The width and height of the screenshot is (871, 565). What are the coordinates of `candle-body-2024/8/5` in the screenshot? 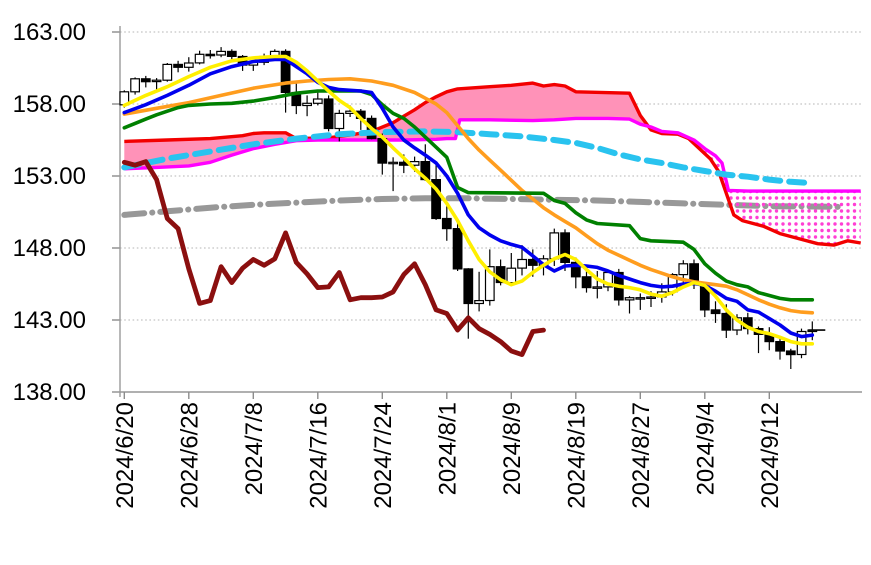 It's located at (468, 286).